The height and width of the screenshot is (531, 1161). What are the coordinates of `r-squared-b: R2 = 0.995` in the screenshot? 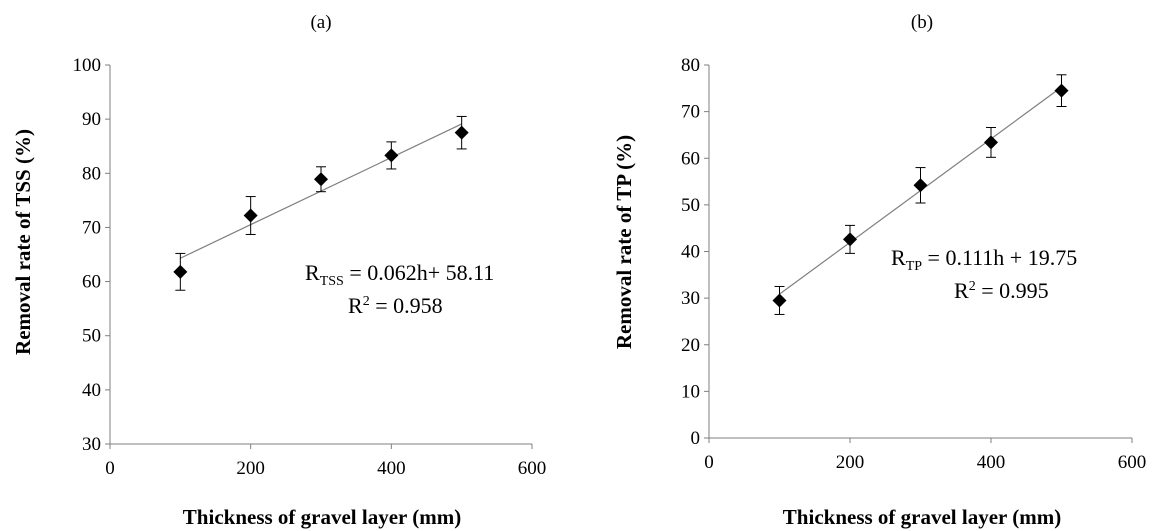 It's located at (1001, 290).